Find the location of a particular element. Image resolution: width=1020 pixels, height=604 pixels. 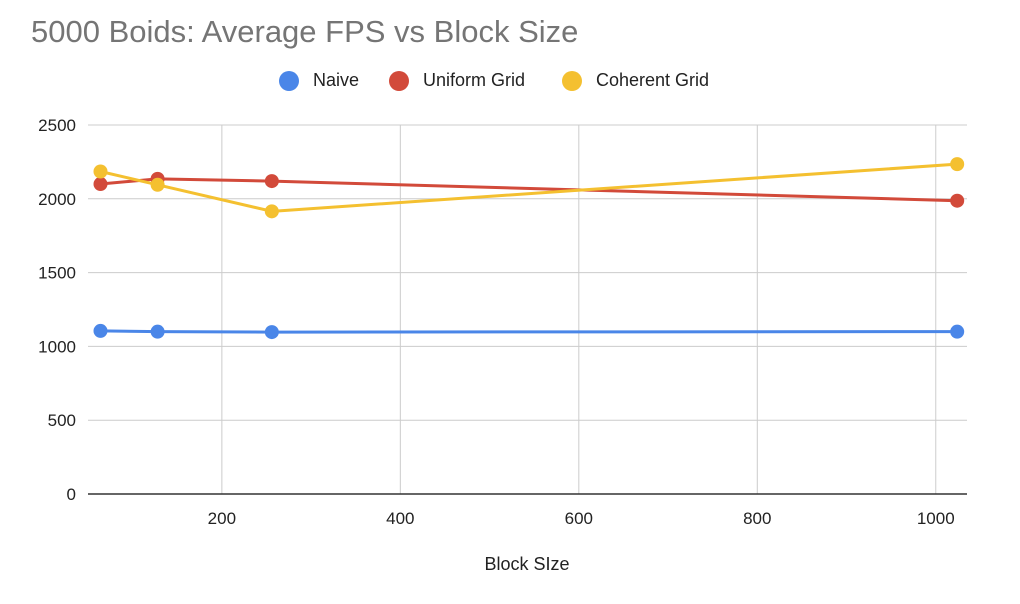

x-tick-label-400: 400 is located at coordinates (400, 518).